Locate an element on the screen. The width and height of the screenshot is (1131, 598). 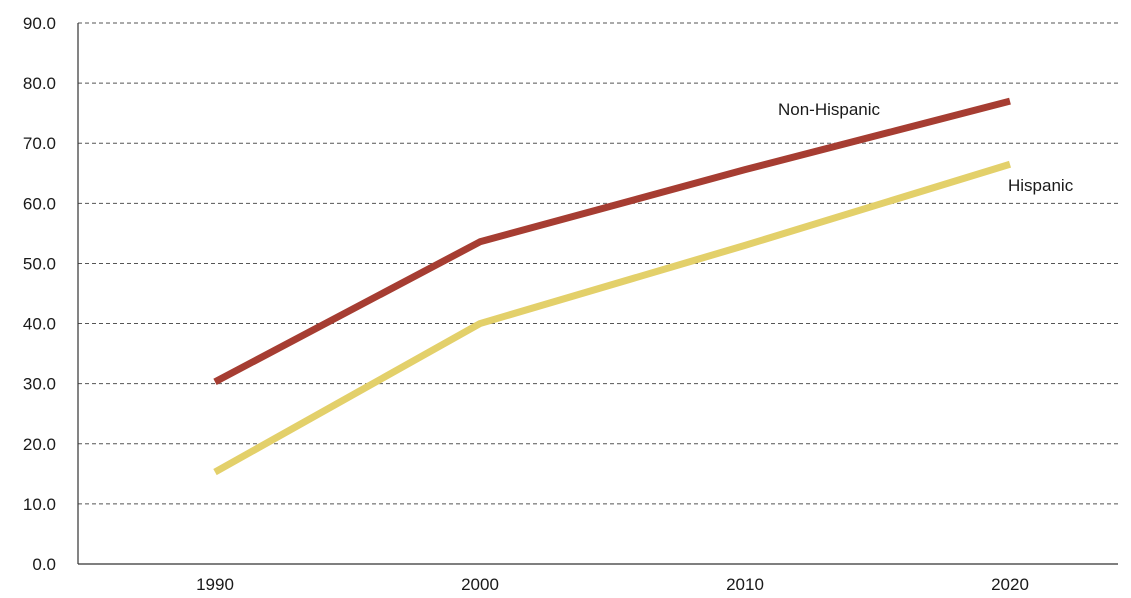
y-tick-label: 90.0 is located at coordinates (39, 23).